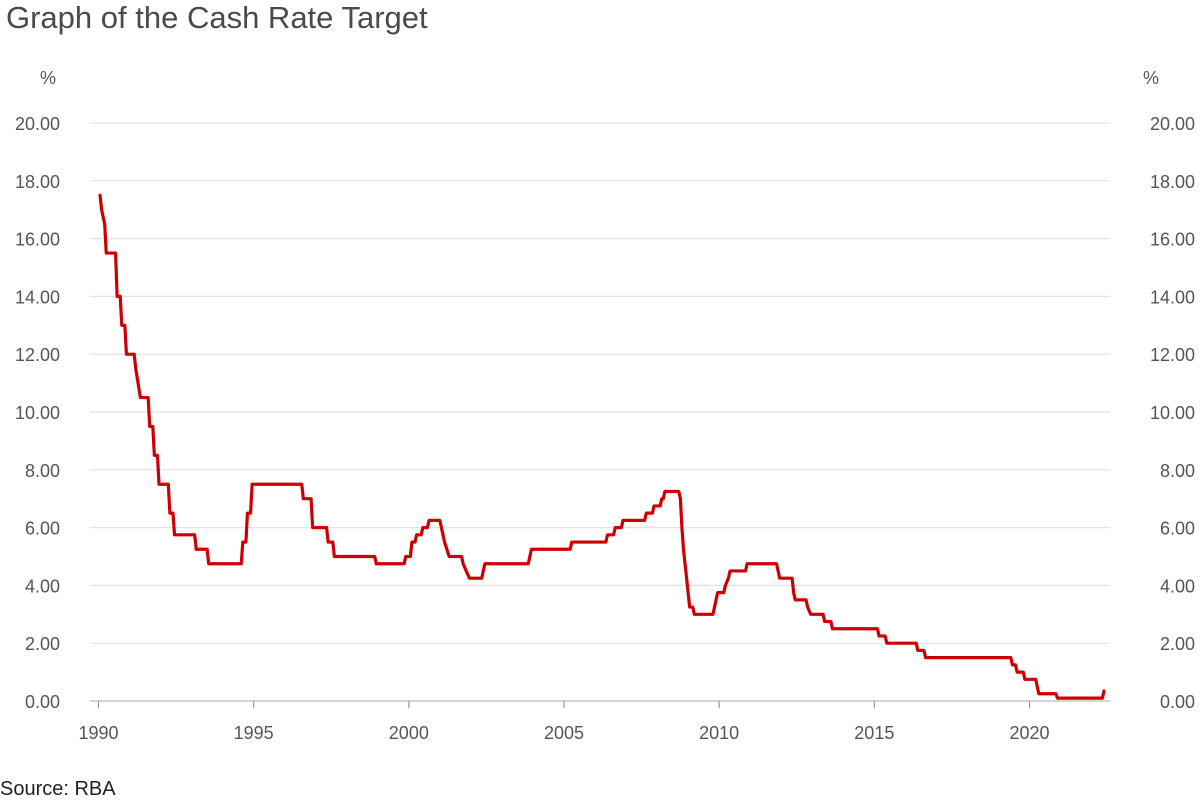  I want to click on y-tick-label-right: 8.00, so click(1177, 471).